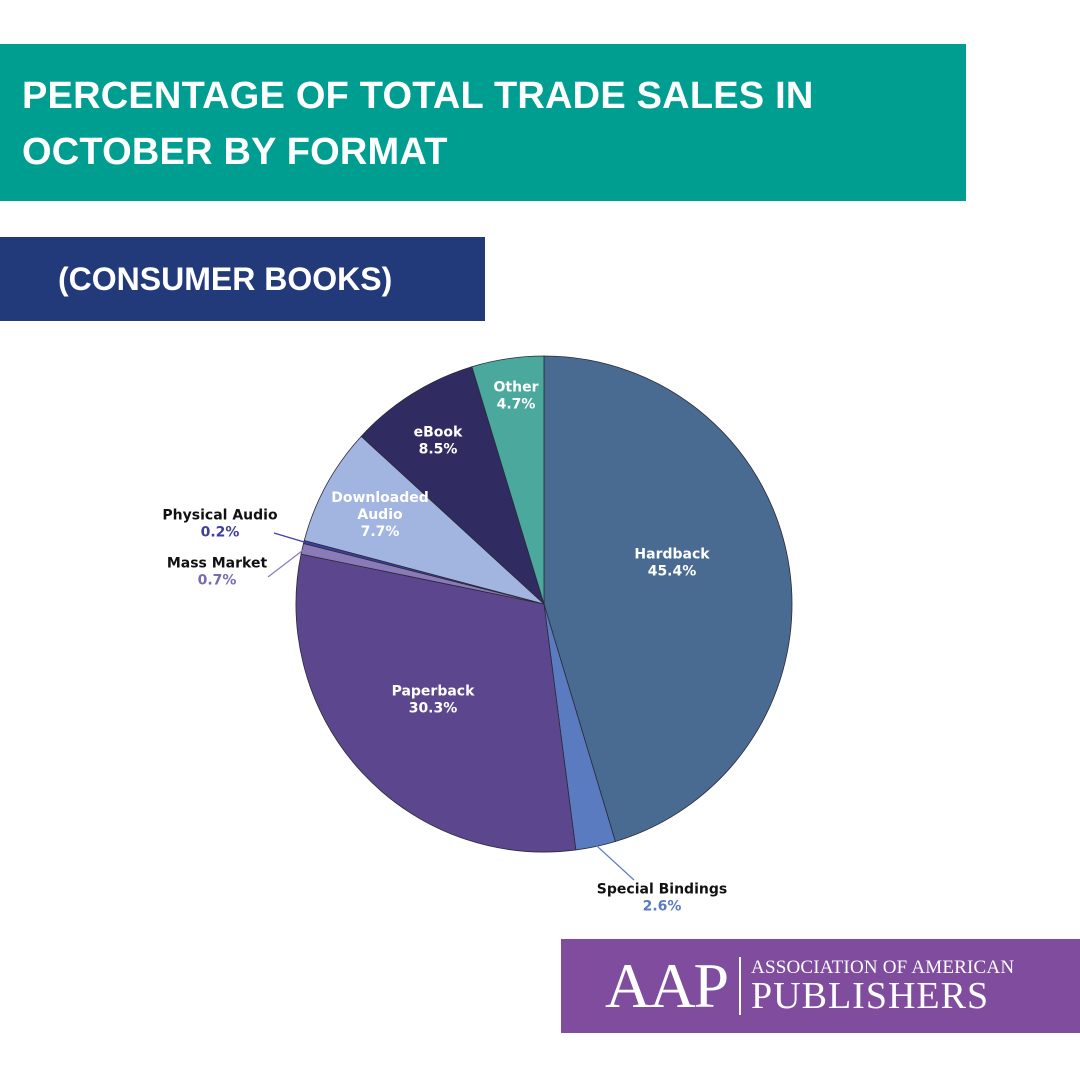 This screenshot has height=1080, width=1080. I want to click on aap-logo-mark: AAP, so click(667, 985).